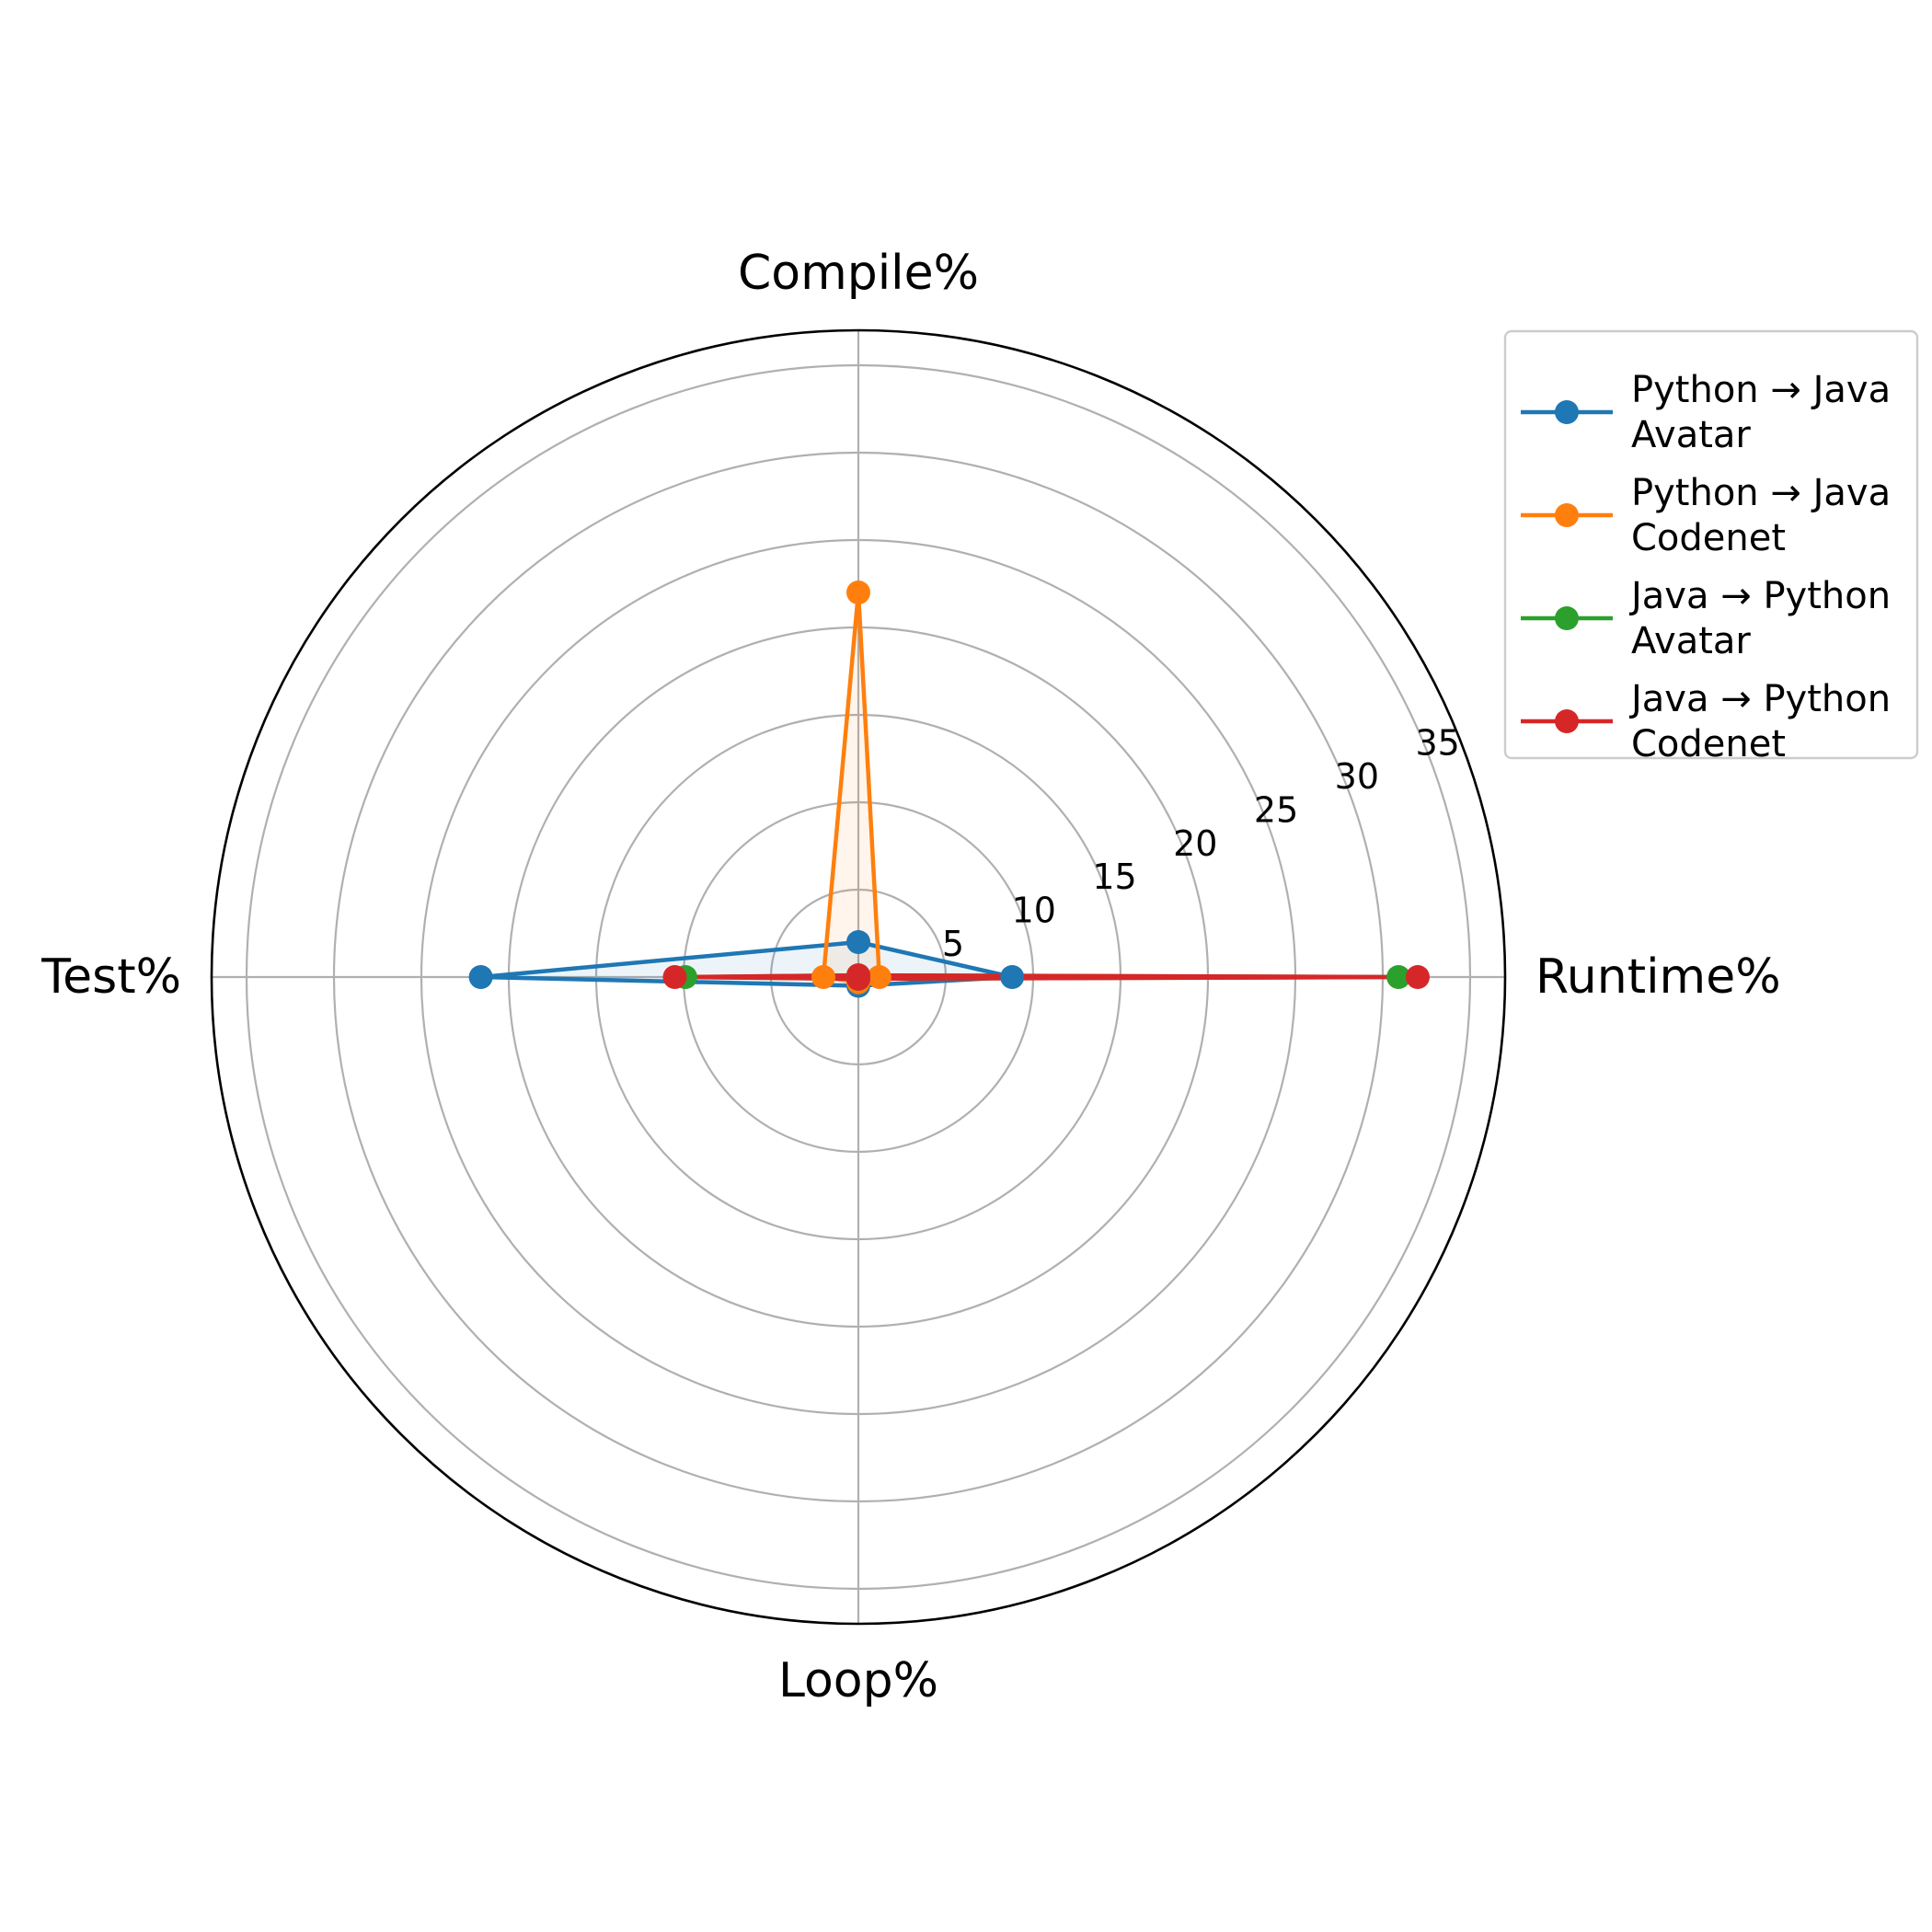 The height and width of the screenshot is (1932, 1932). I want to click on legend-label-1-line1: Python → Java, so click(1761, 493).